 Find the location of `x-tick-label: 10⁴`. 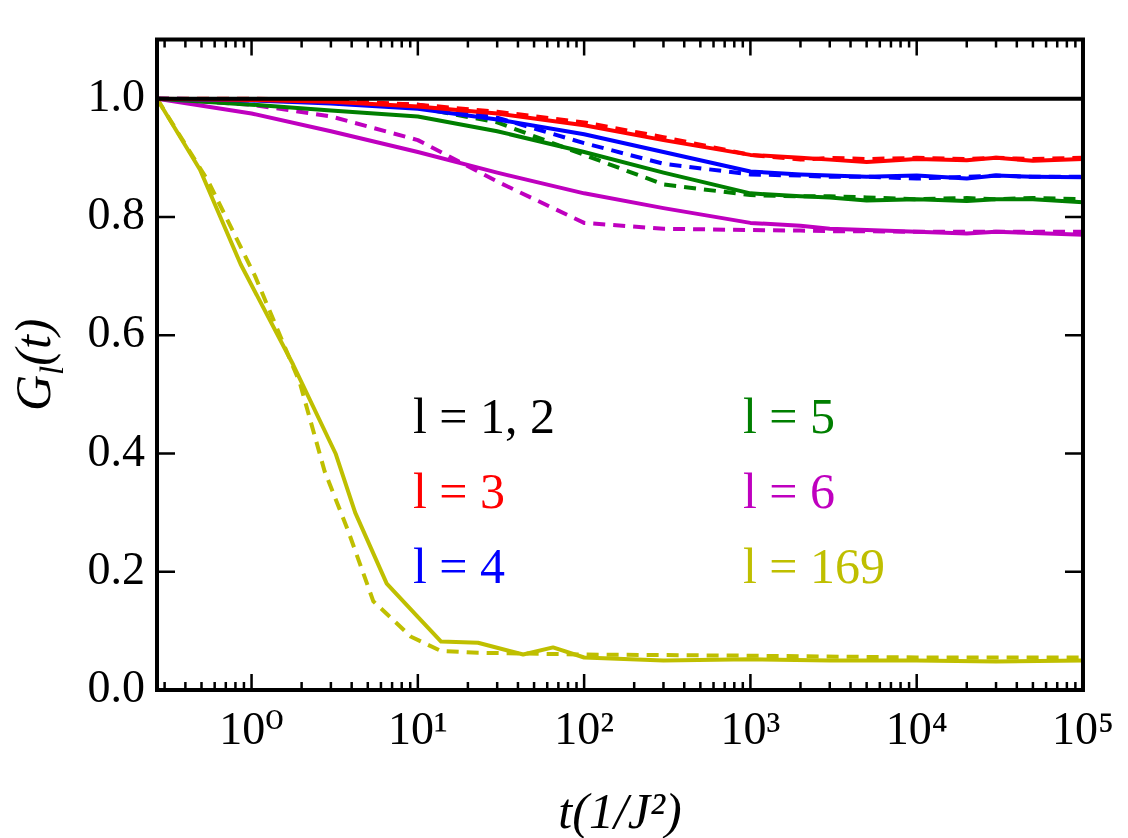

x-tick-label: 10⁴ is located at coordinates (916, 728).